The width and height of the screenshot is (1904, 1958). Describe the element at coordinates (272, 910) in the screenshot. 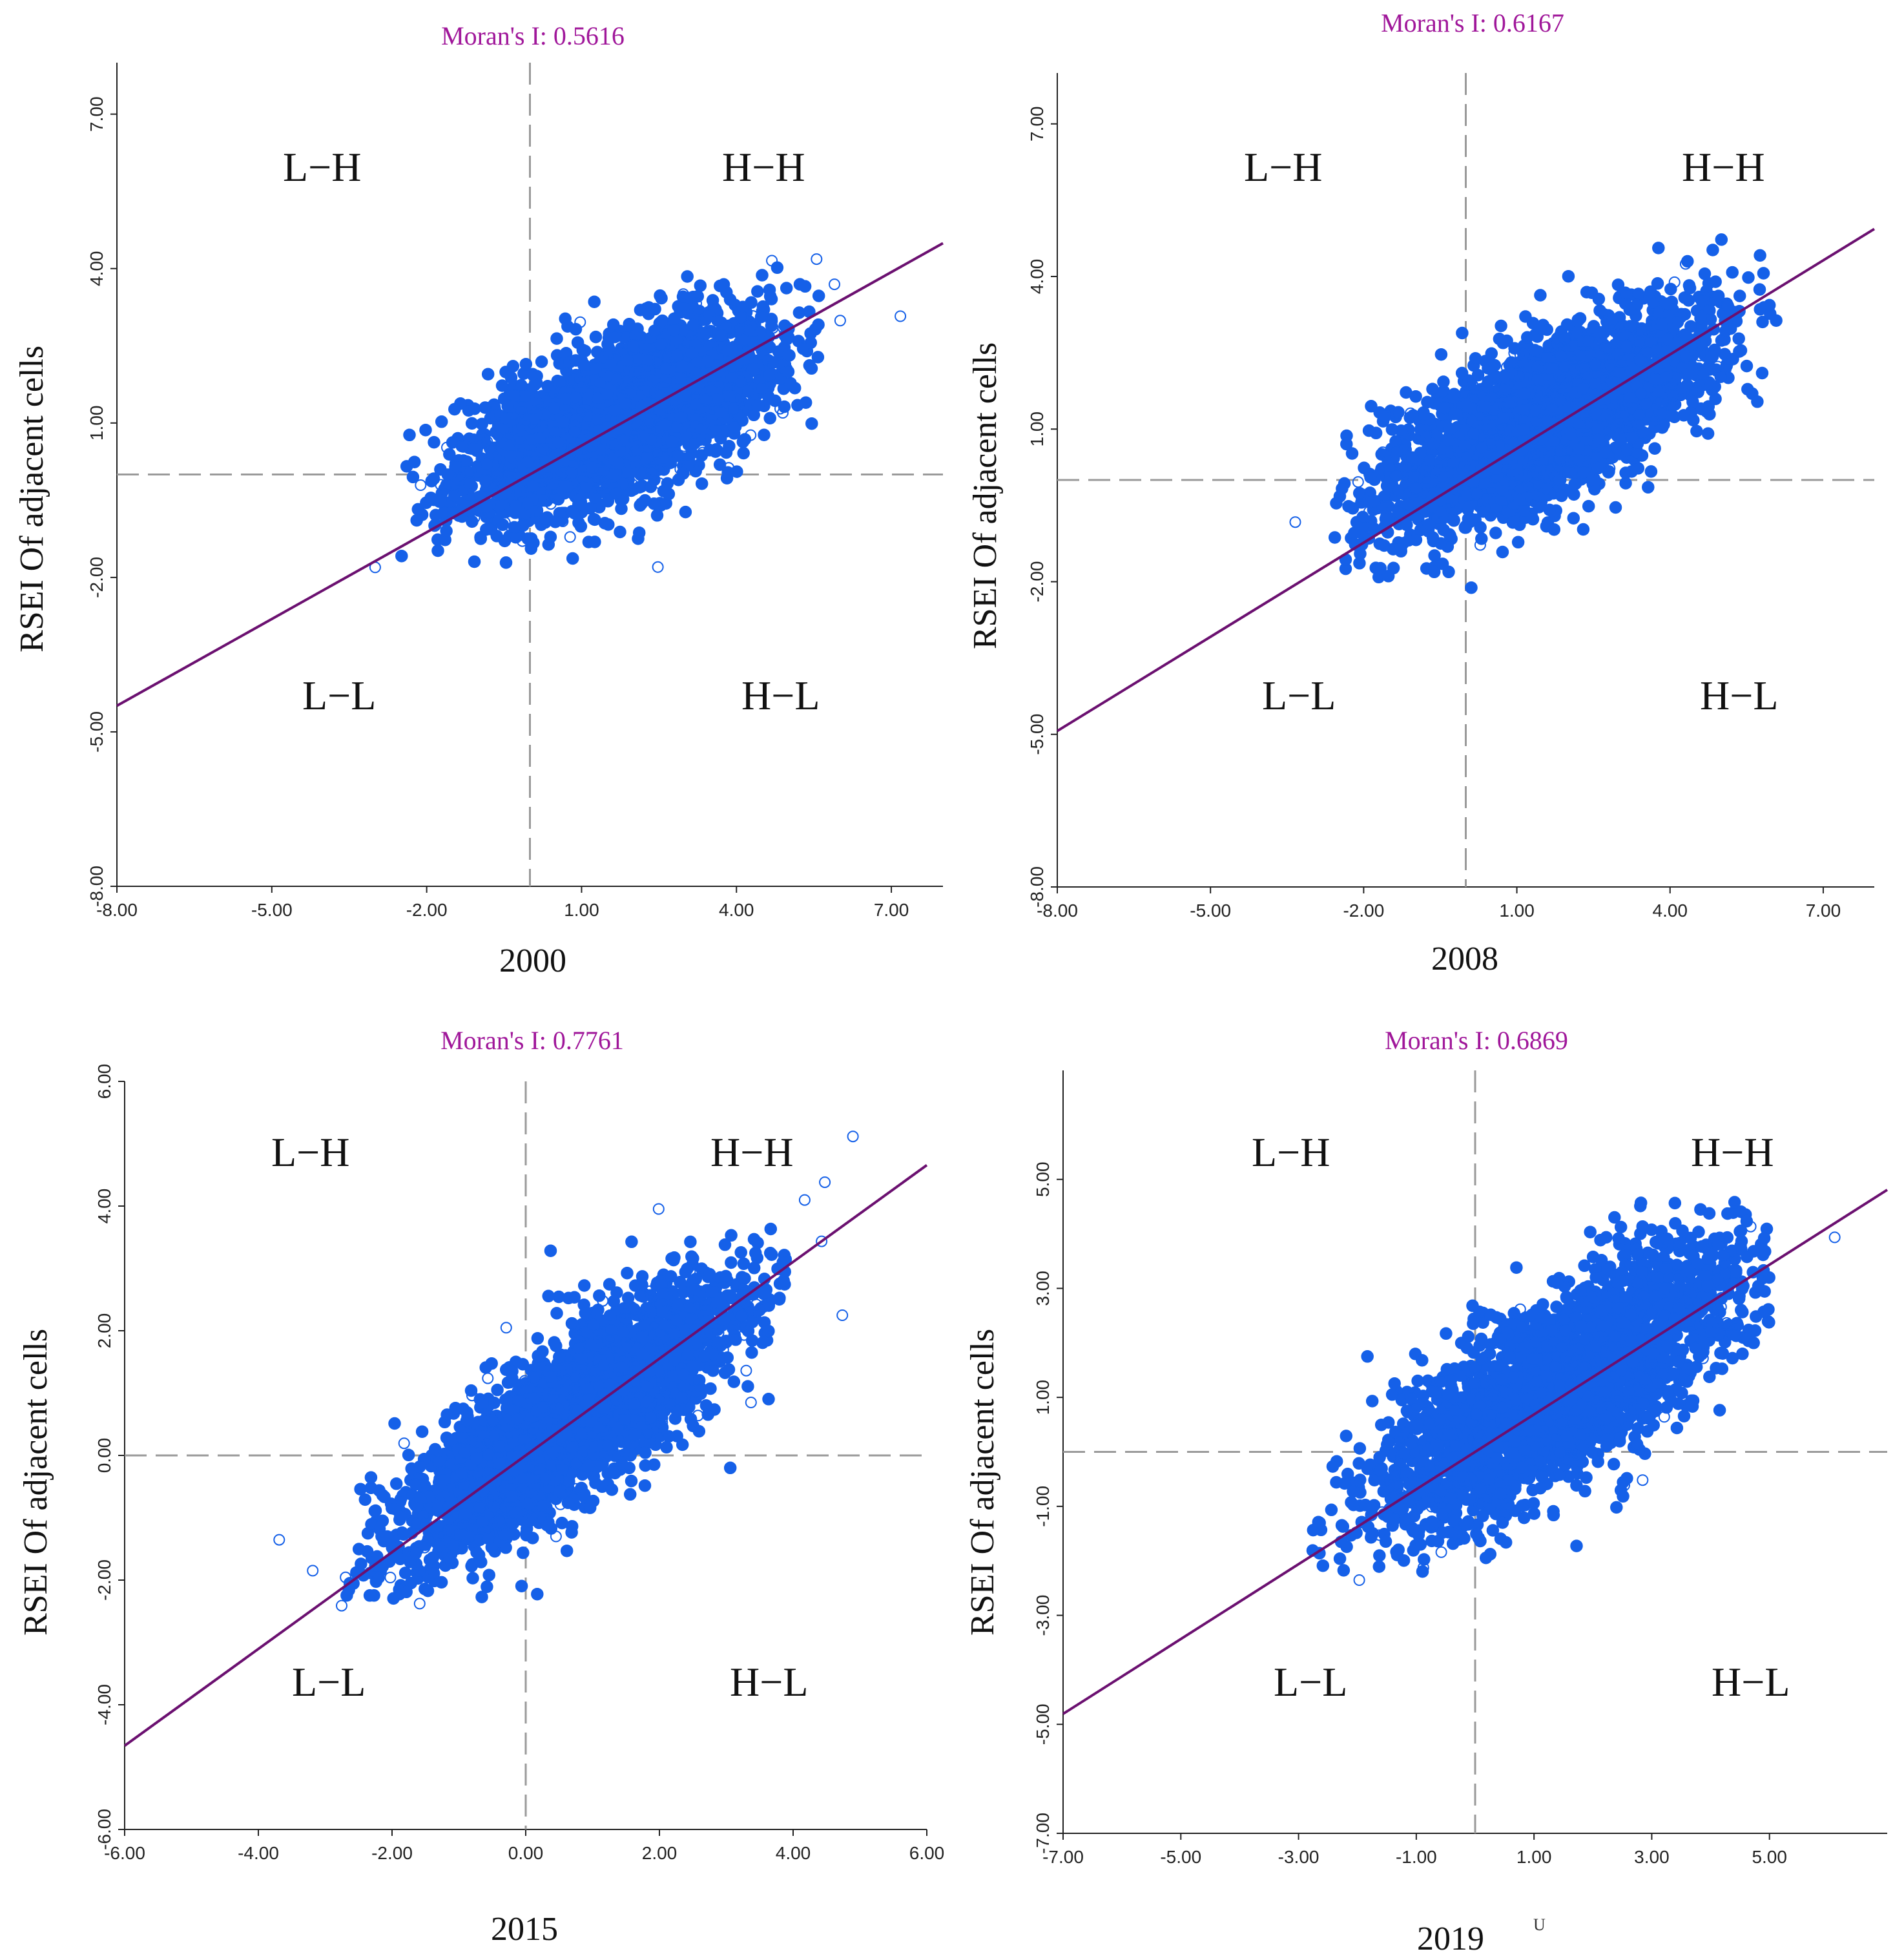

I see `x-tick-label: -5.00` at that location.